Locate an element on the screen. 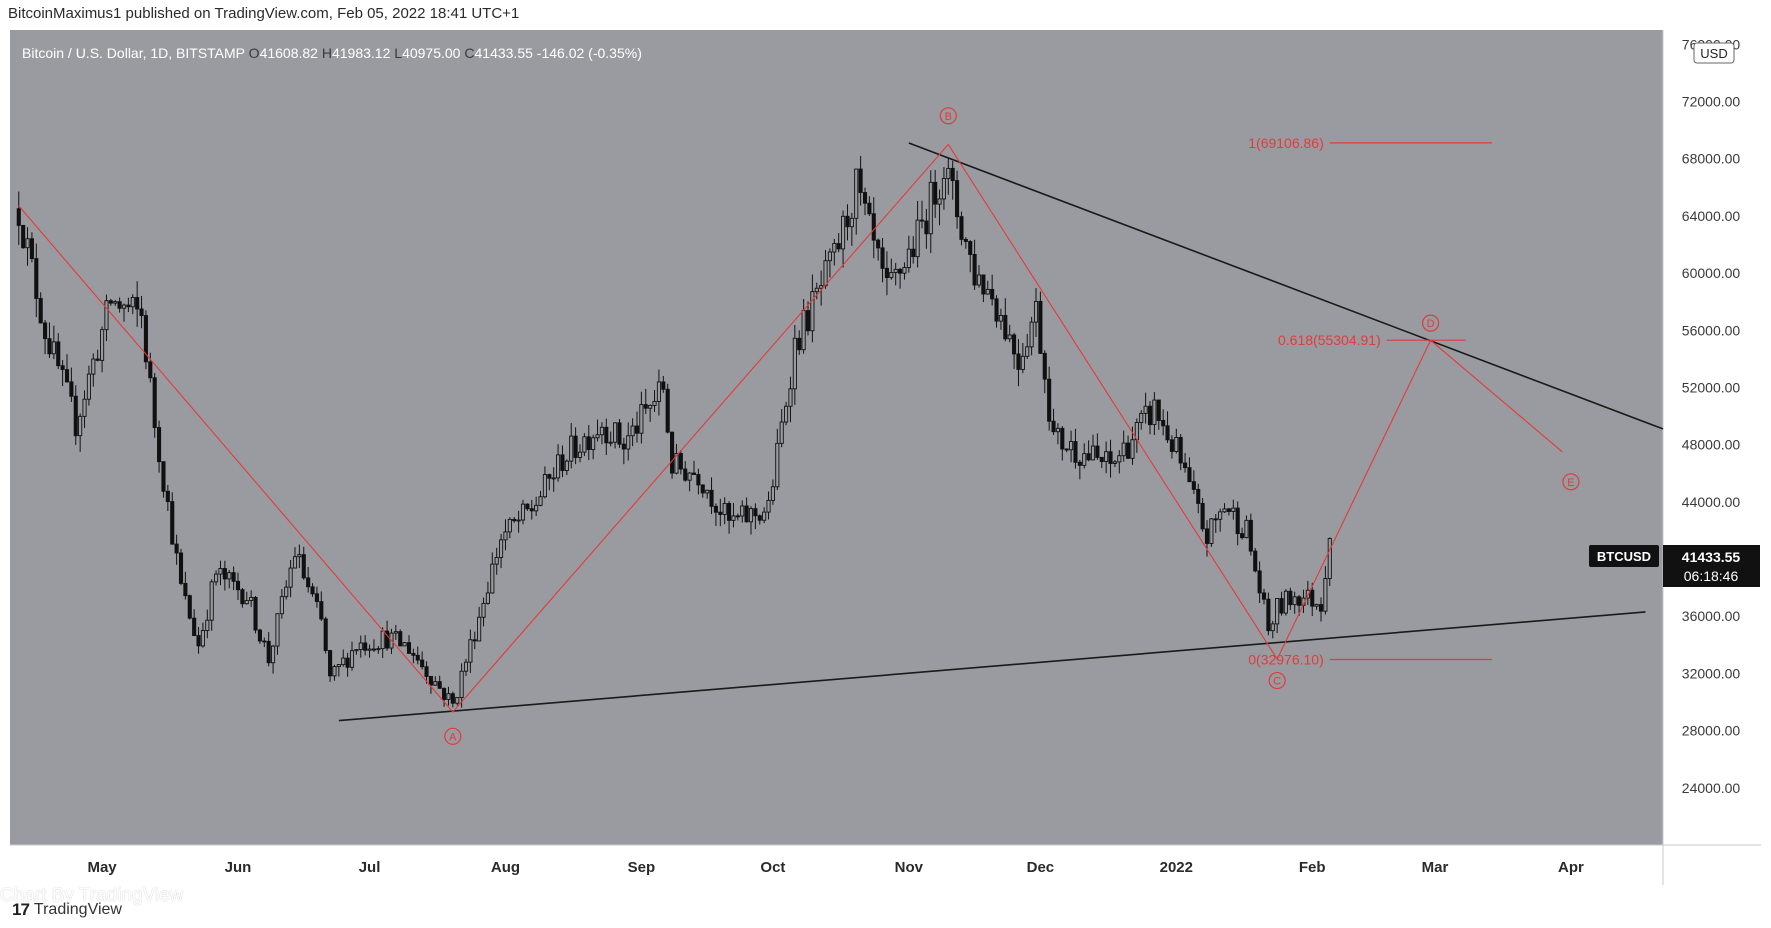 The width and height of the screenshot is (1771, 928). price-tick-label: 36000.00 is located at coordinates (1711, 616).